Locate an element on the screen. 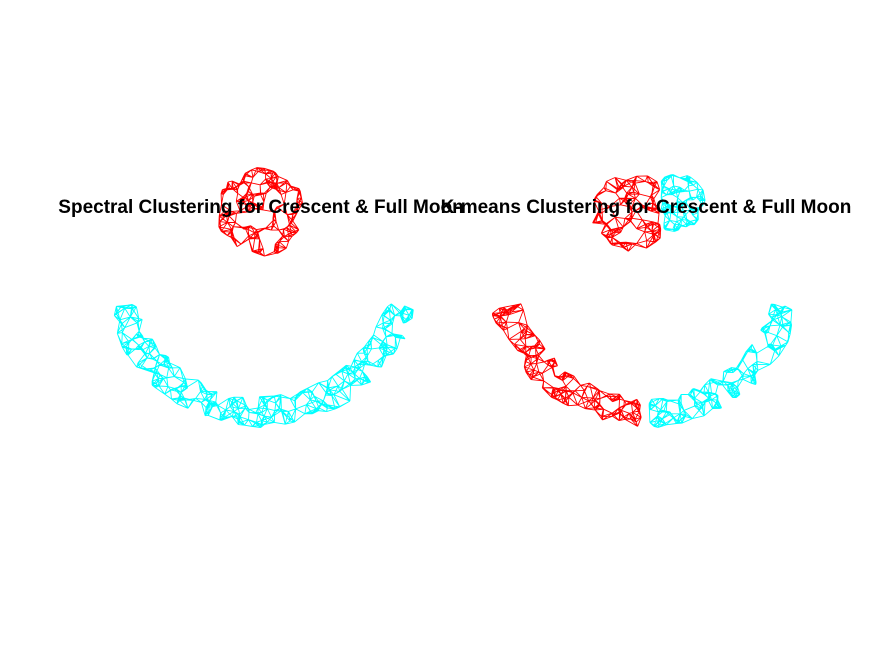  spectral-plot-area is located at coordinates (263, 298).